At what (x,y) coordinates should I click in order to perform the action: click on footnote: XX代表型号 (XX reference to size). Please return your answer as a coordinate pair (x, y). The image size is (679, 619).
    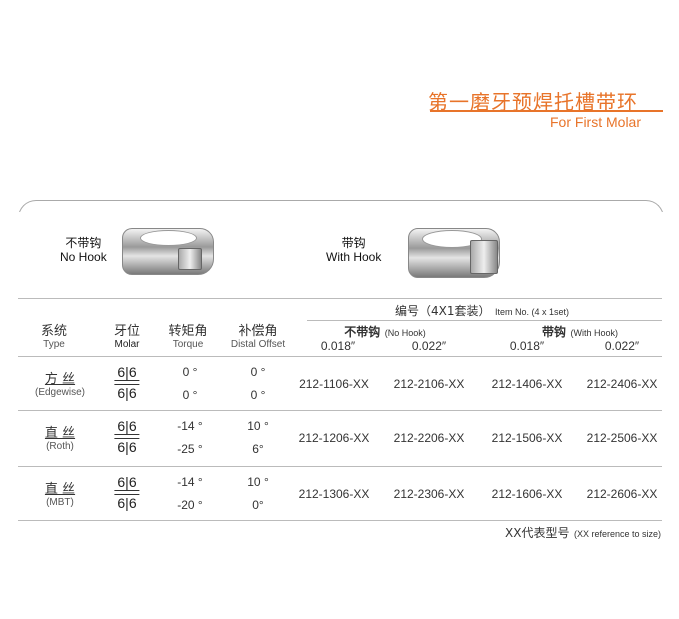
    Looking at the image, I should click on (583, 533).